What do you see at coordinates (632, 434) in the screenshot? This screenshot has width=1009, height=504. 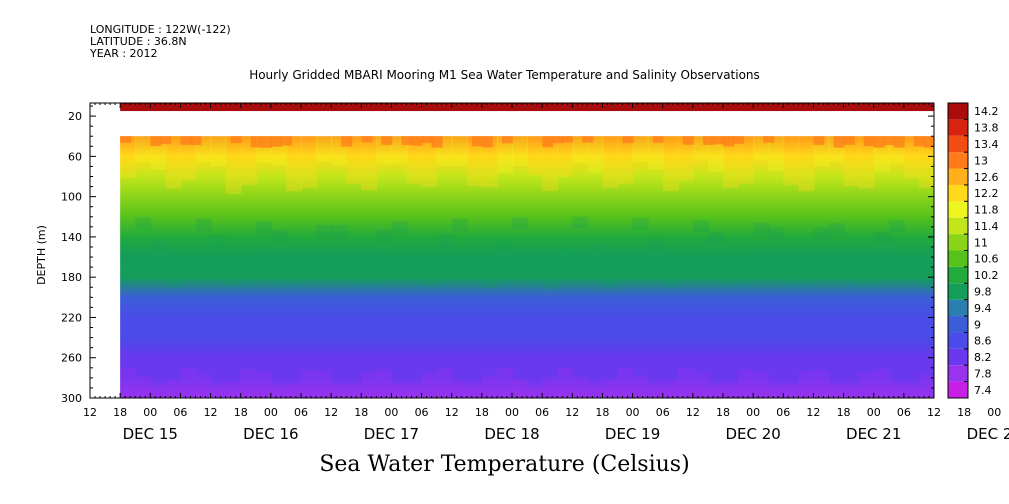 I see `x-date-label: DEC 19` at bounding box center [632, 434].